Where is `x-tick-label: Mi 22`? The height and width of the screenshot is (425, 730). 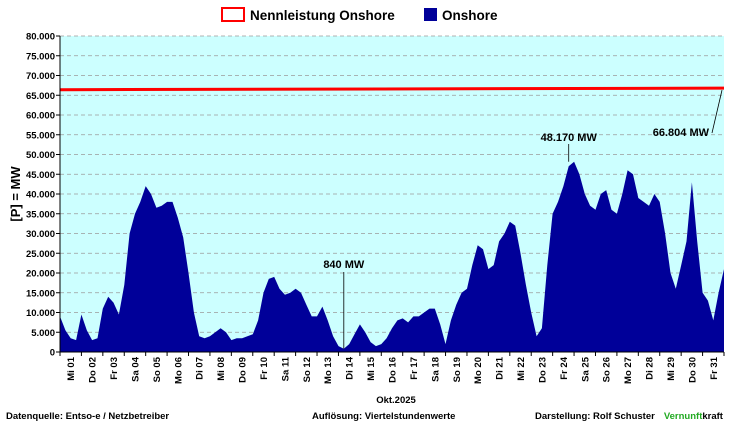 x-tick-label: Mi 22 is located at coordinates (521, 369).